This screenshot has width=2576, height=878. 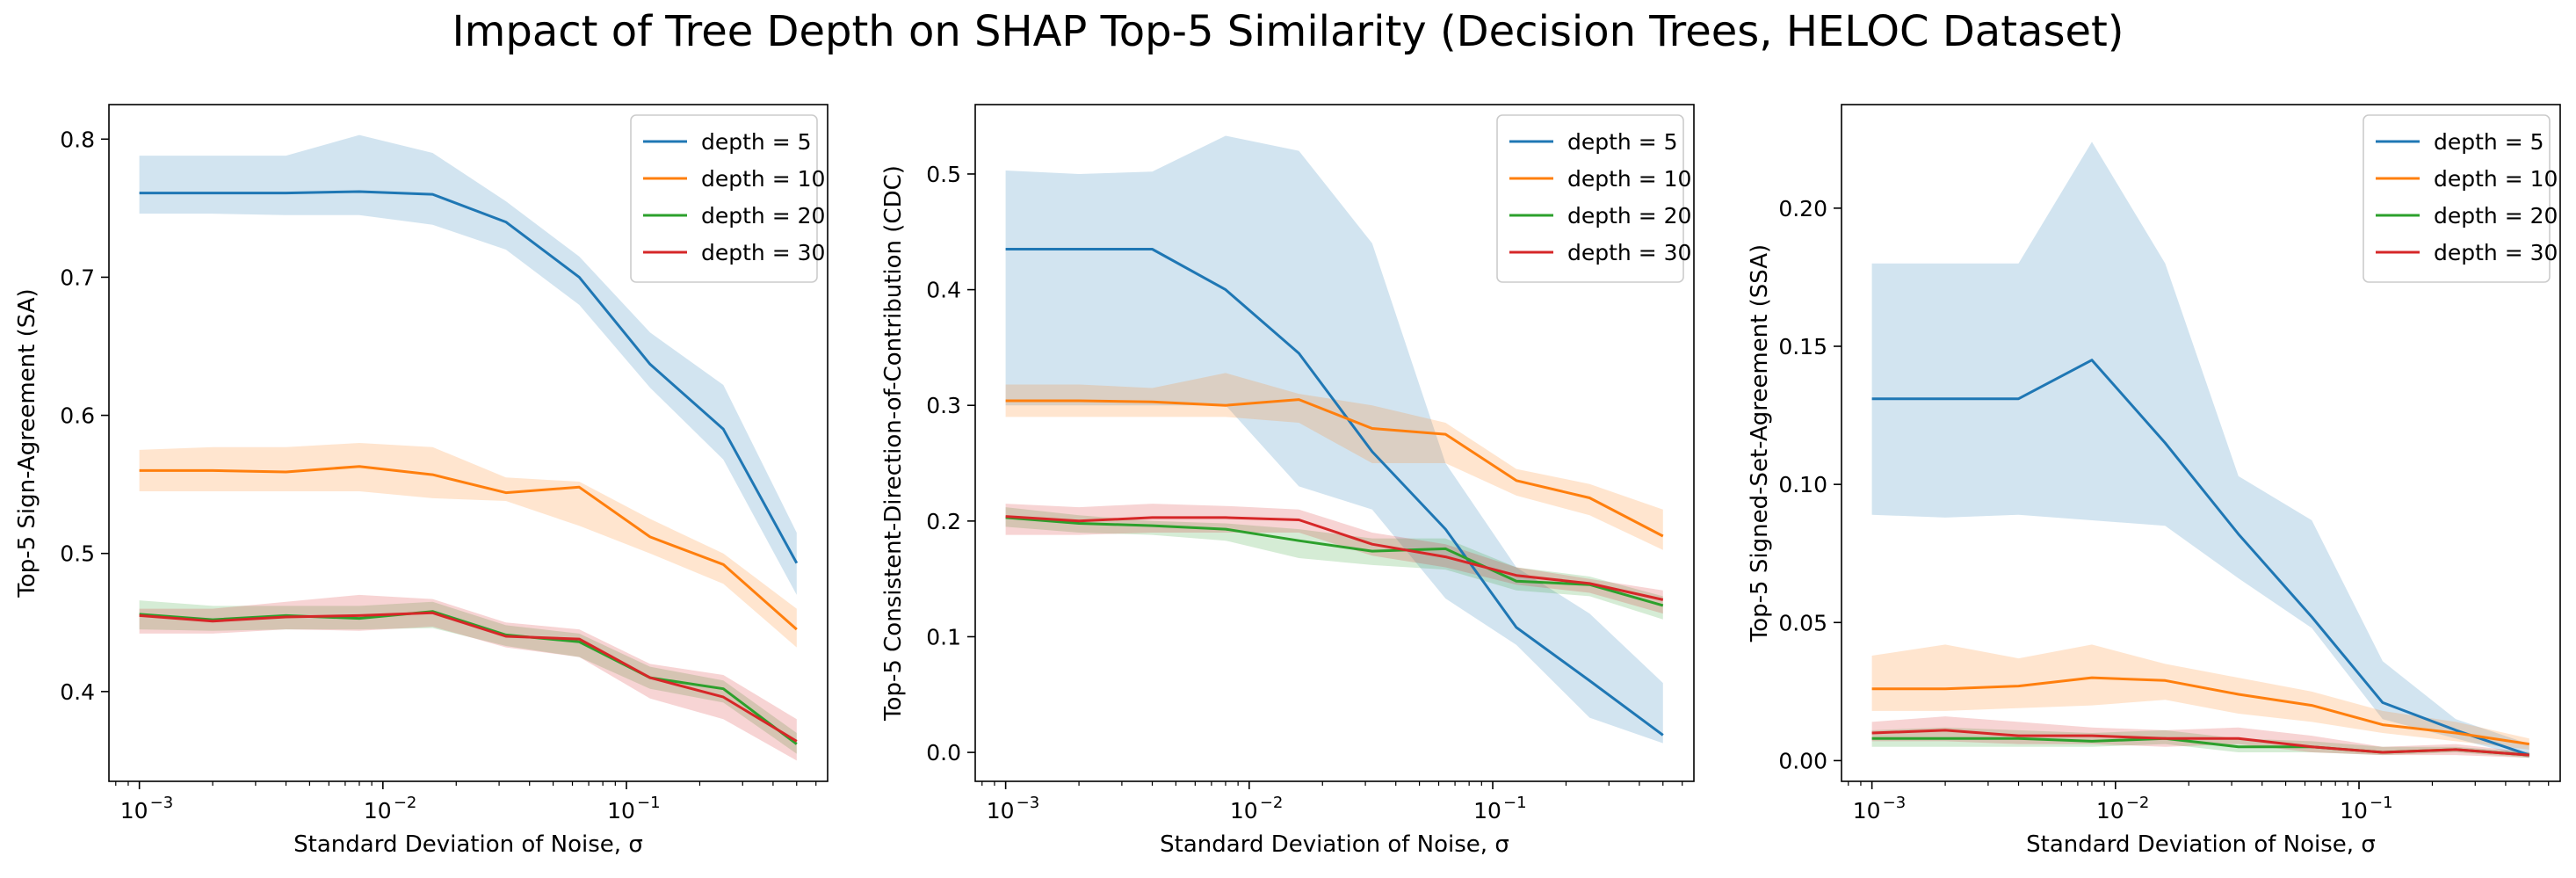 I want to click on y-tick-label: 0.15, so click(x=1802, y=346).